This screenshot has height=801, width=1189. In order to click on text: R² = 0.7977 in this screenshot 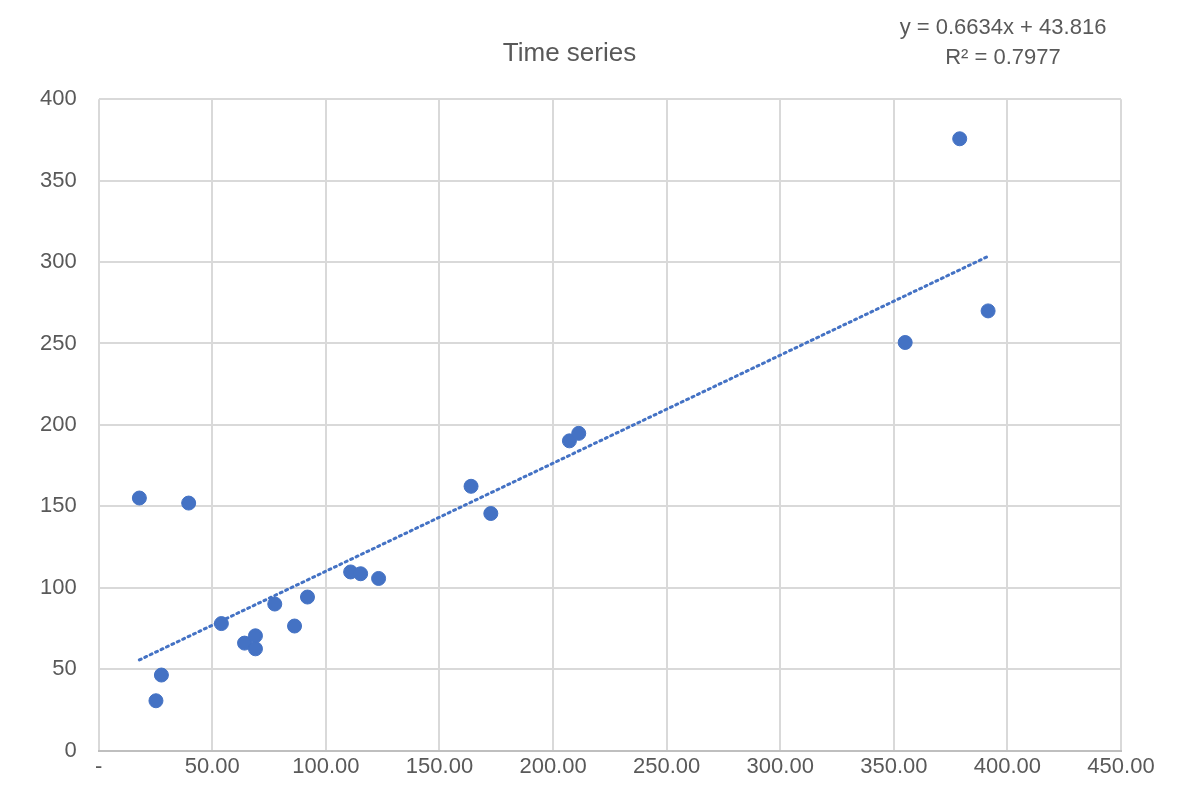, I will do `click(1003, 57)`.